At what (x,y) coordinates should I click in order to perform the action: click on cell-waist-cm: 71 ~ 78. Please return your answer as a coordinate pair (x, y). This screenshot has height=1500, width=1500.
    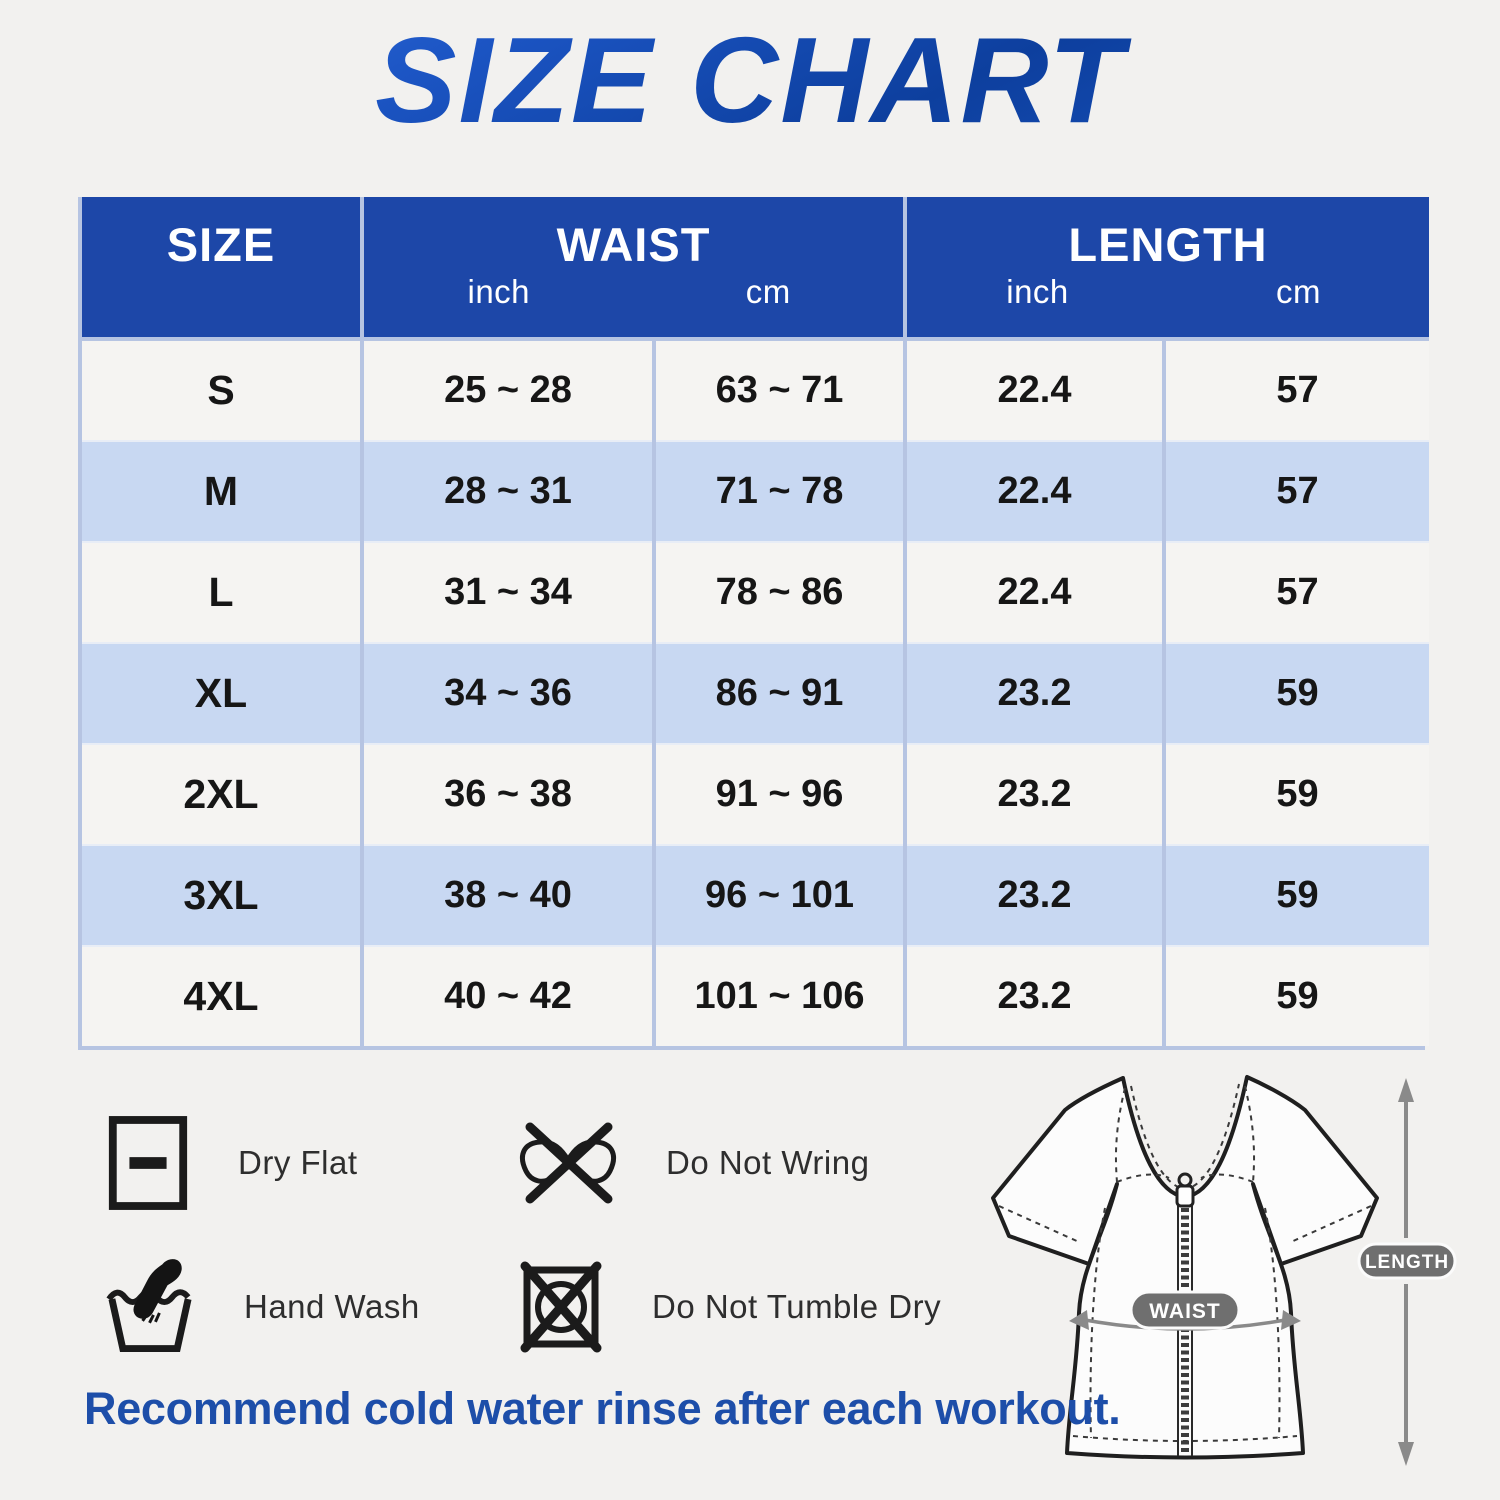
    Looking at the image, I should click on (781, 492).